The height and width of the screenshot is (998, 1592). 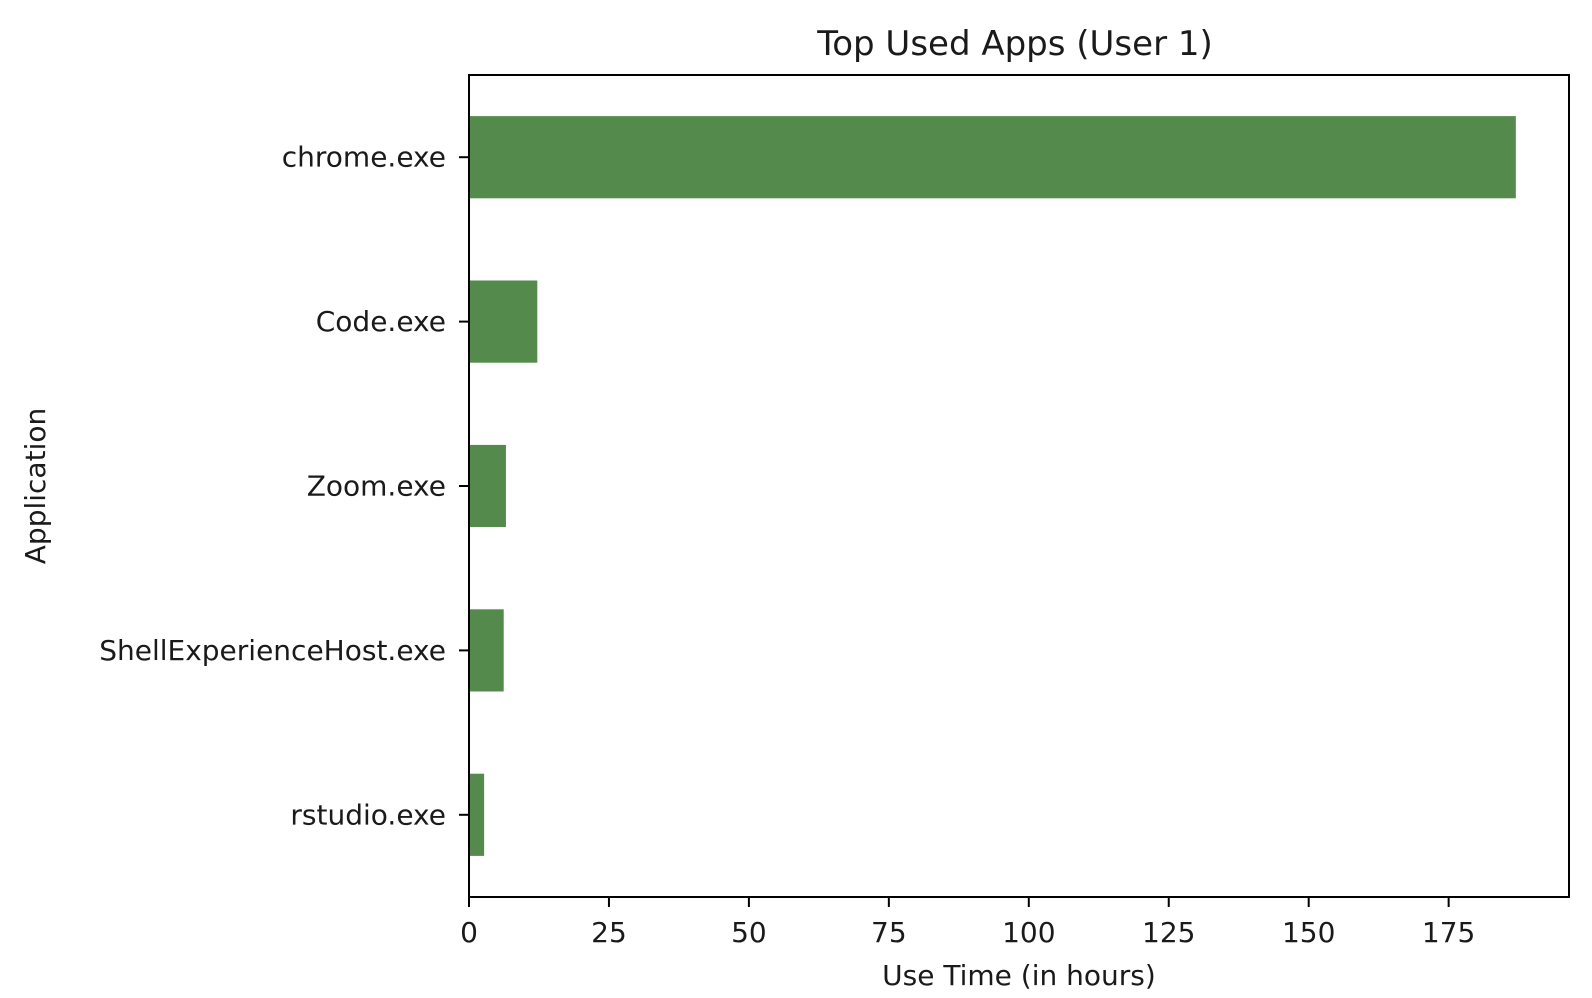 I want to click on x-tick-label: 150, so click(x=1308, y=932).